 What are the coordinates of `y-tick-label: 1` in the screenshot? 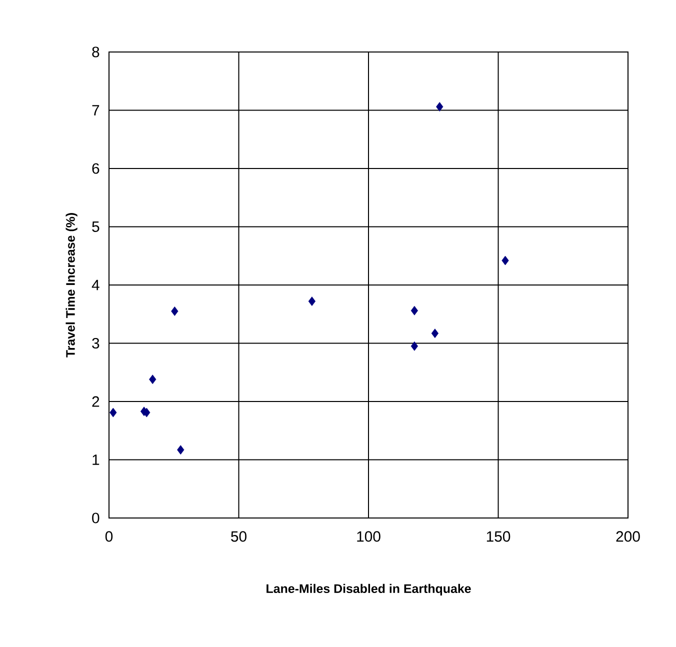 It's located at (96, 459).